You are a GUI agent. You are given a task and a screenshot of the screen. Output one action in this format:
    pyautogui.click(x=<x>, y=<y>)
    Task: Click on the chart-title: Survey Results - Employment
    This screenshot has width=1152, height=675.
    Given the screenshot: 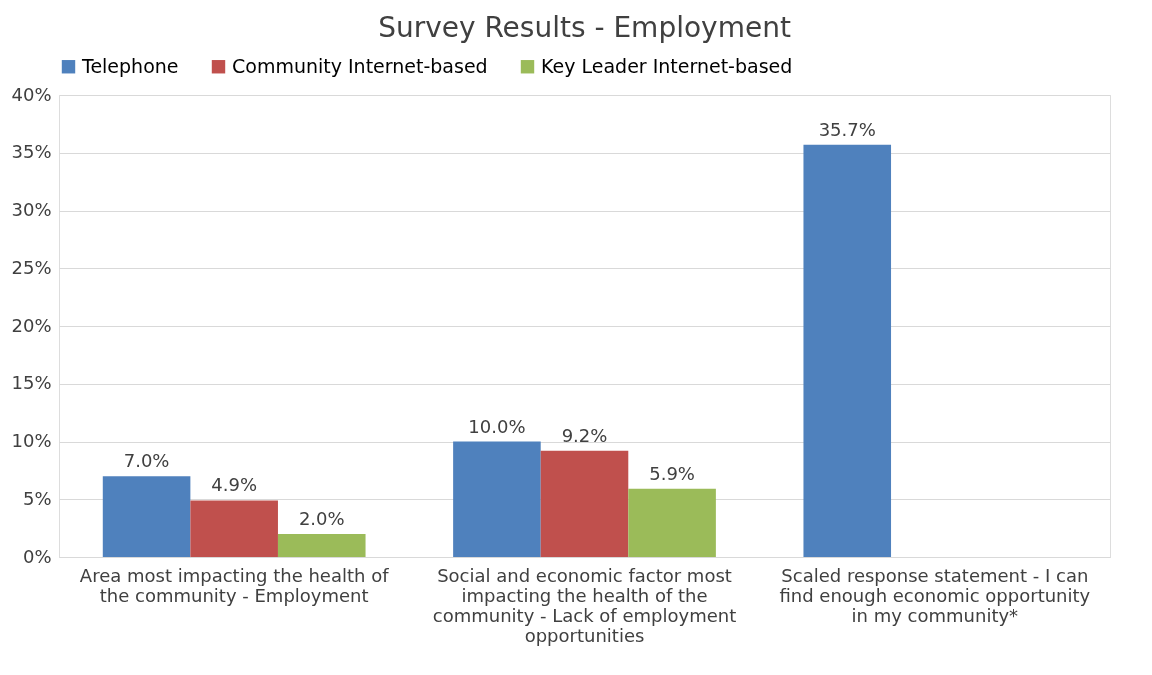 What is the action you would take?
    pyautogui.click(x=584, y=27)
    